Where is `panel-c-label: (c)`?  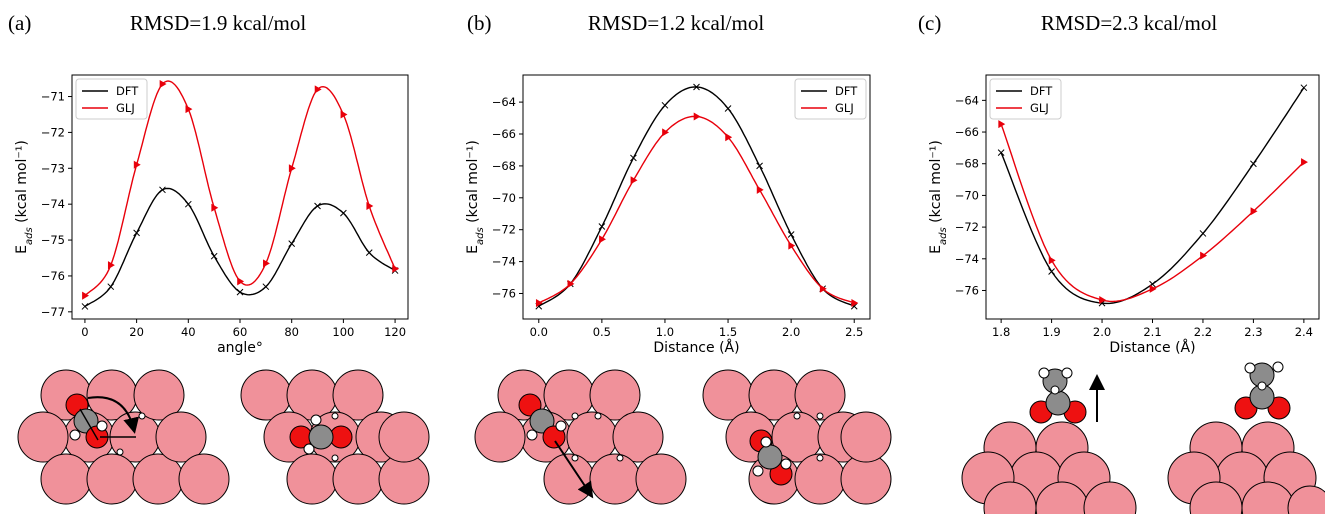
panel-c-label: (c) is located at coordinates (929, 23).